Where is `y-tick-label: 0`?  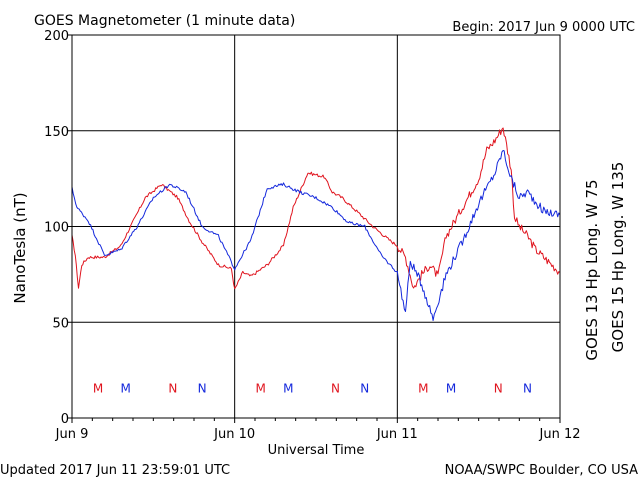
y-tick-label: 0 is located at coordinates (65, 419).